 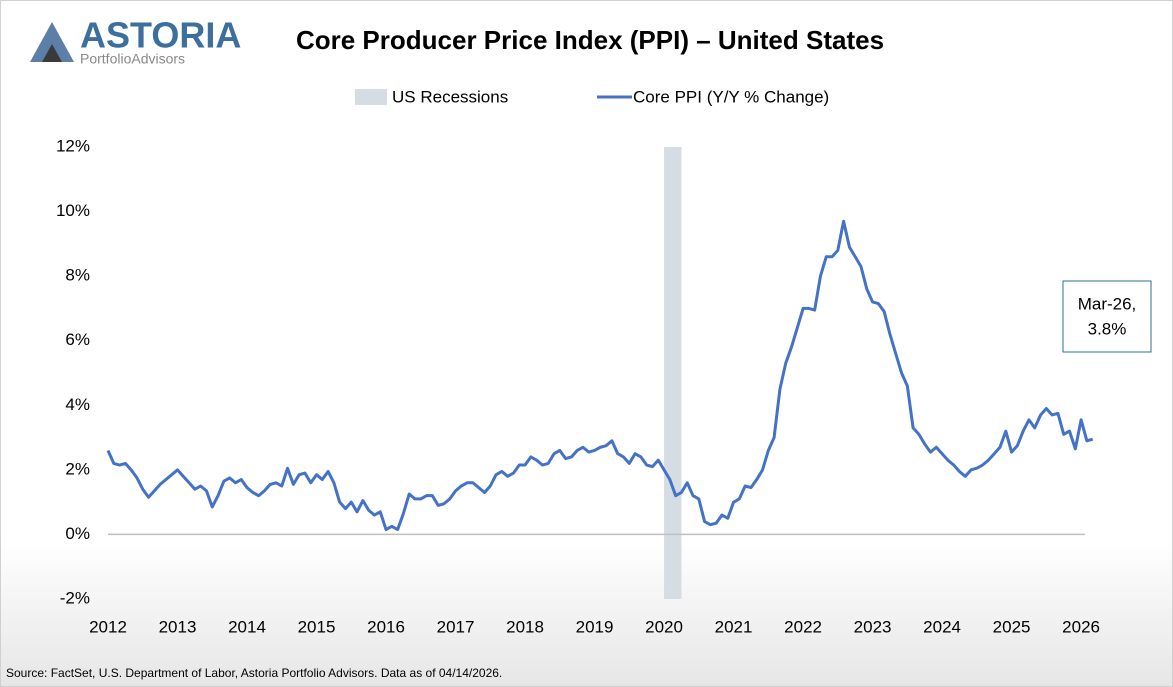 What do you see at coordinates (1107, 303) in the screenshot?
I see `annotation-text: Mar-26,` at bounding box center [1107, 303].